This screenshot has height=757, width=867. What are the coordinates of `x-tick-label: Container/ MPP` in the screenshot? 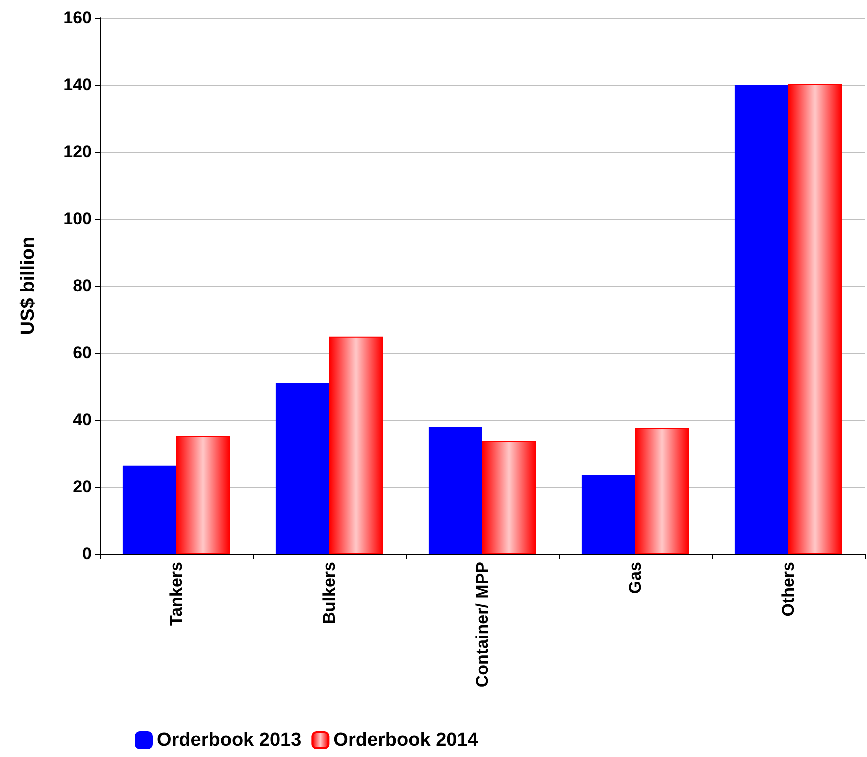 It's located at (482, 625).